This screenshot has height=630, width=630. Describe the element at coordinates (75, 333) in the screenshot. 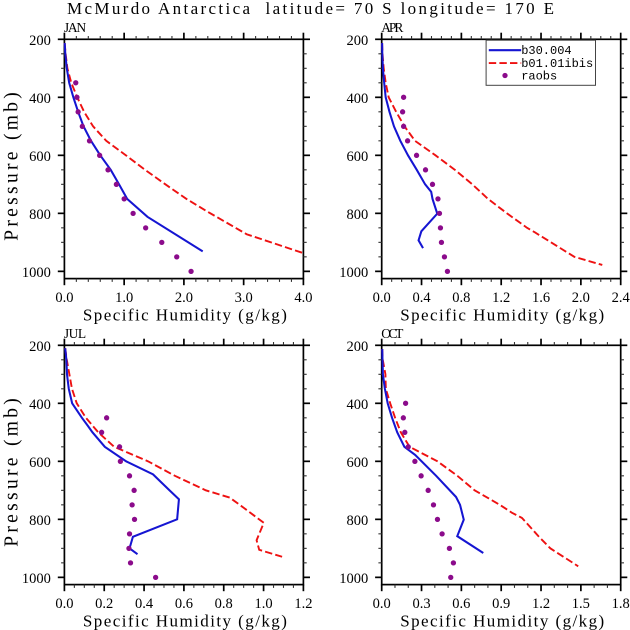

I see `svg-text: JUL` at that location.